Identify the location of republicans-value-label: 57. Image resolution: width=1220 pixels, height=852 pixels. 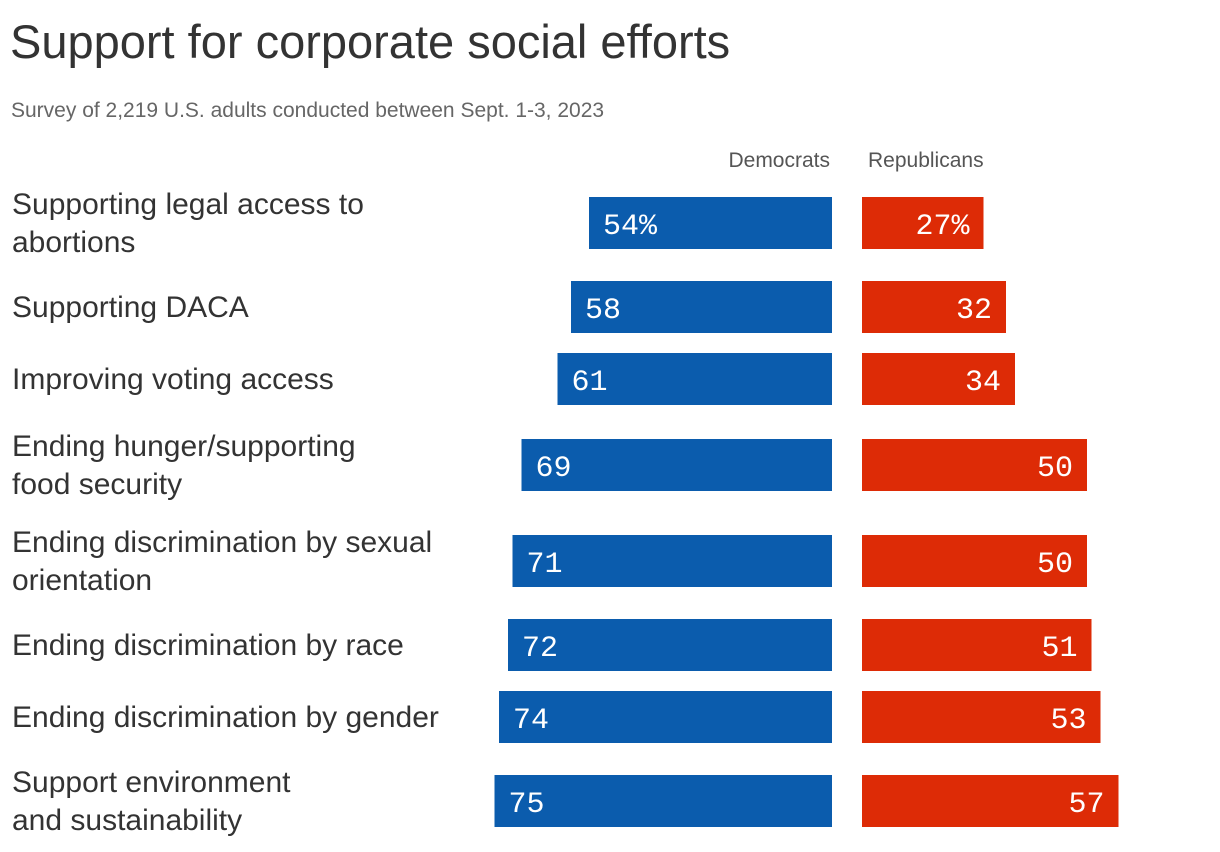
(1086, 805).